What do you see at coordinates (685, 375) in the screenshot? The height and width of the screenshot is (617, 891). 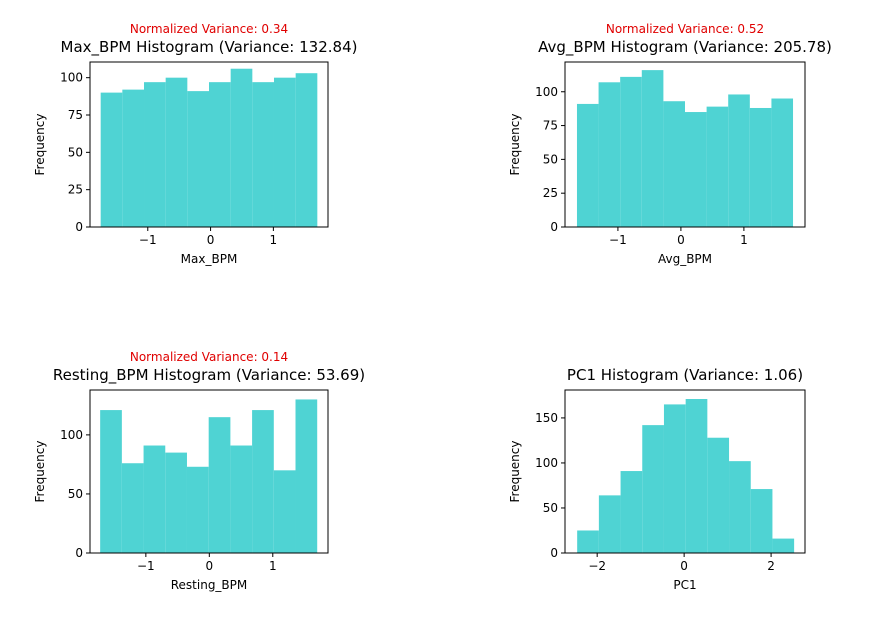 I see `chart-title: PC1 Histogram (Variance: 1.06)` at bounding box center [685, 375].